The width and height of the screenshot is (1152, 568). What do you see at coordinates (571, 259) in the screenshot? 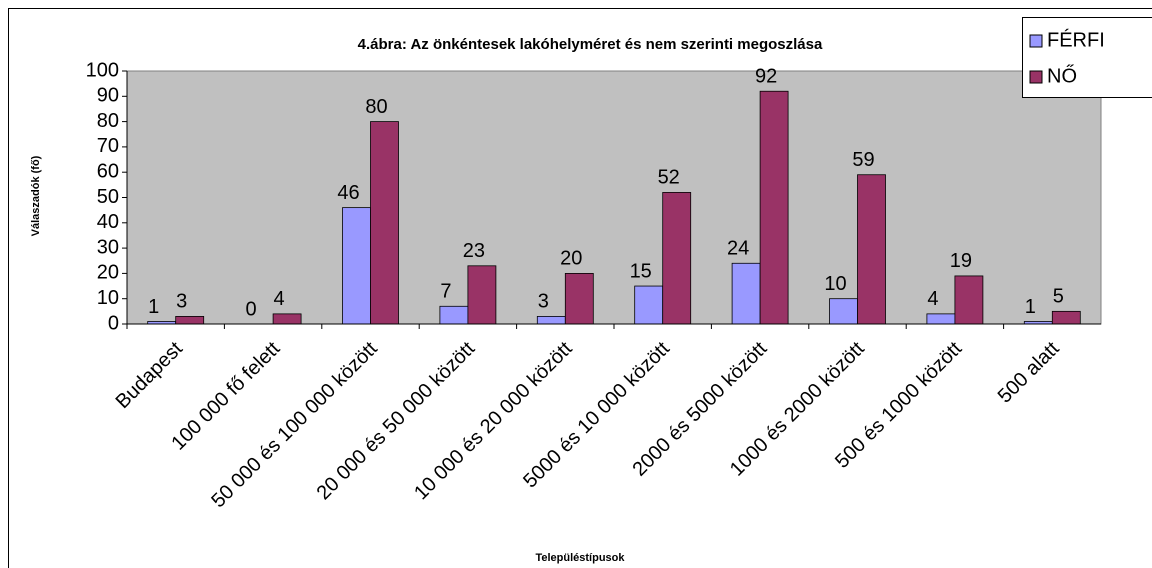
I see `value-label: 20` at bounding box center [571, 259].